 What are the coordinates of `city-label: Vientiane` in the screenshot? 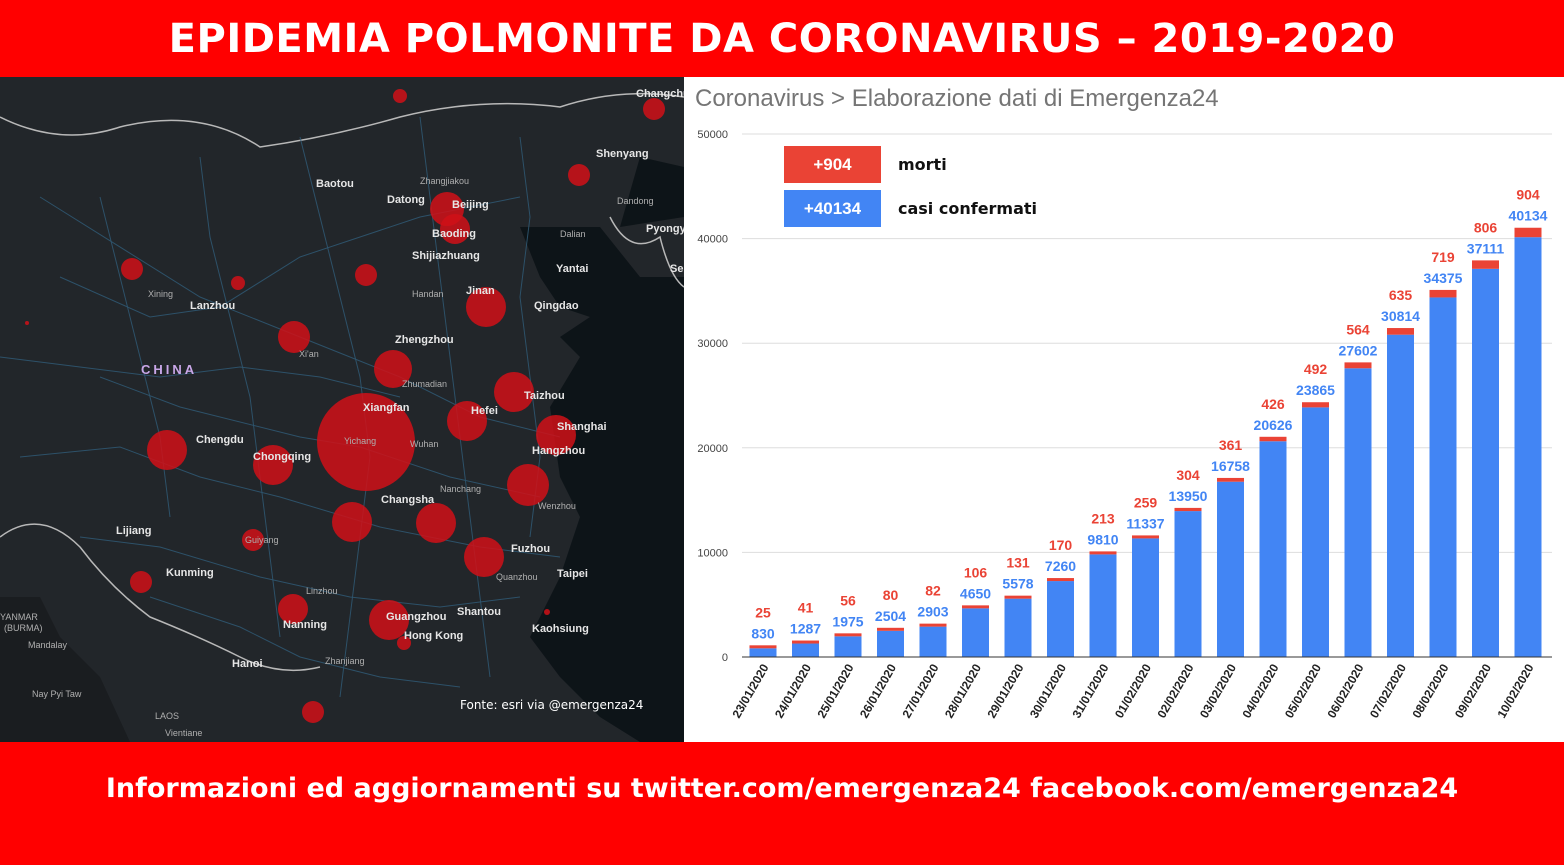 It's located at (183, 733).